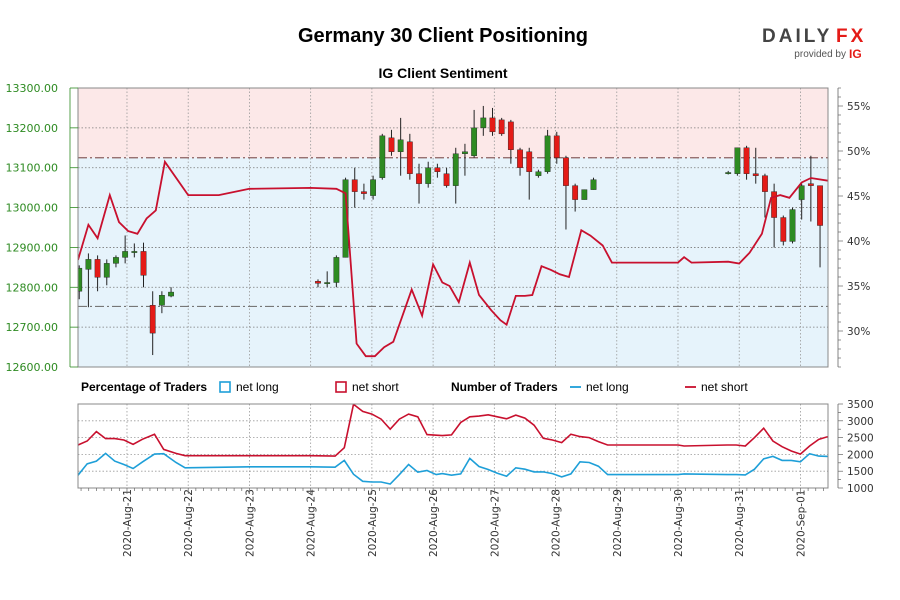  What do you see at coordinates (32, 247) in the screenshot?
I see `price-tick-label: 12900.00` at bounding box center [32, 247].